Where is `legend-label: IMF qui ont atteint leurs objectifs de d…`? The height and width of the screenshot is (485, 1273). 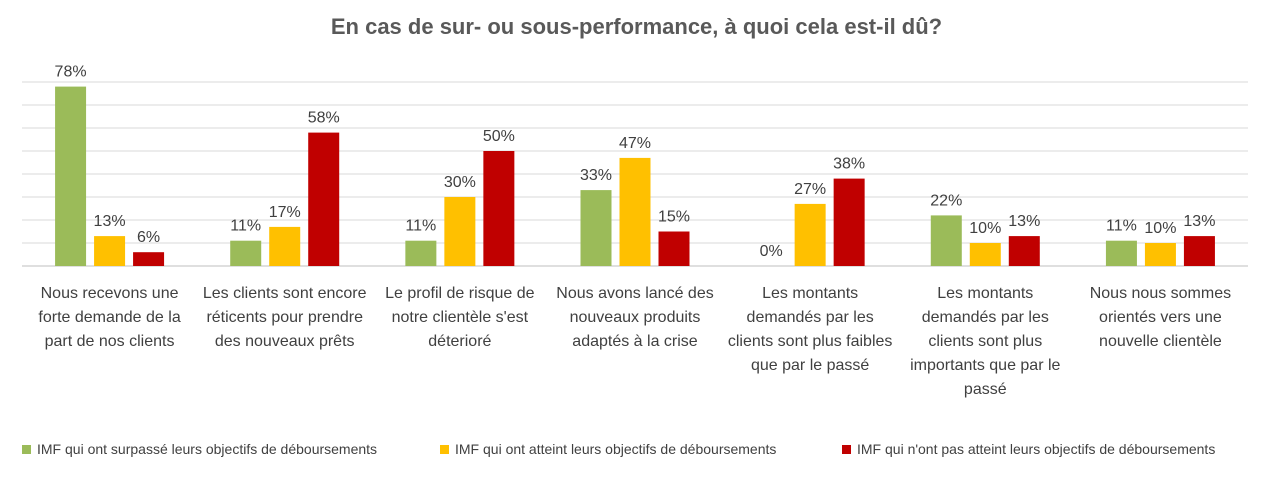
legend-label: IMF qui ont atteint leurs objectifs de d… is located at coordinates (616, 449).